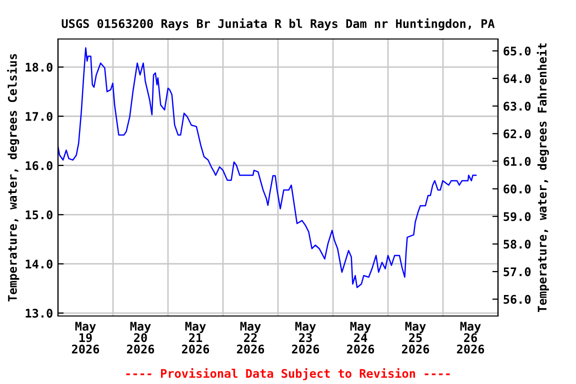 This screenshot has width=576, height=384. I want to click on y2-tick-label: 58.0, so click(517, 244).